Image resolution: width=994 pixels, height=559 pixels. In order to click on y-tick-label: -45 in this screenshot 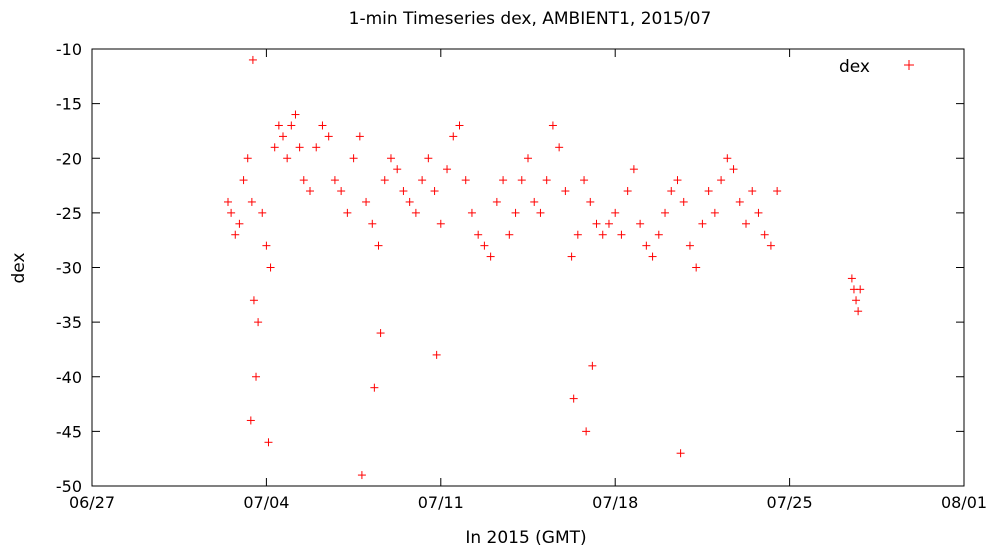, I will do `click(69, 431)`.